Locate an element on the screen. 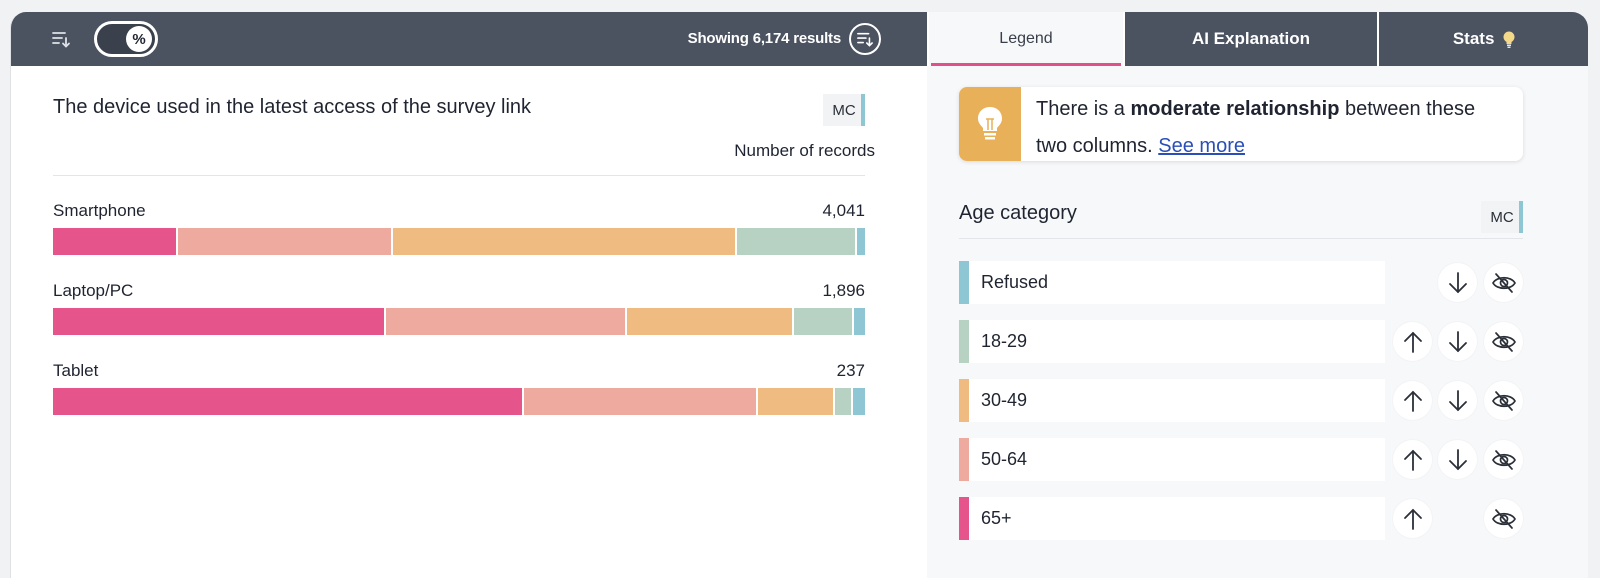 The image size is (1600, 578). legend-item-label: 30-49 is located at coordinates (1177, 400).